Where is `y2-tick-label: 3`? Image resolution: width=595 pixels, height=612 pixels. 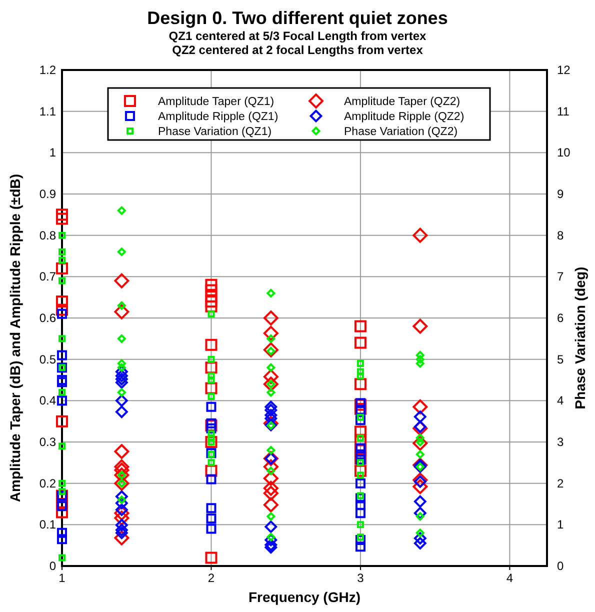 y2-tick-label: 3 is located at coordinates (560, 442).